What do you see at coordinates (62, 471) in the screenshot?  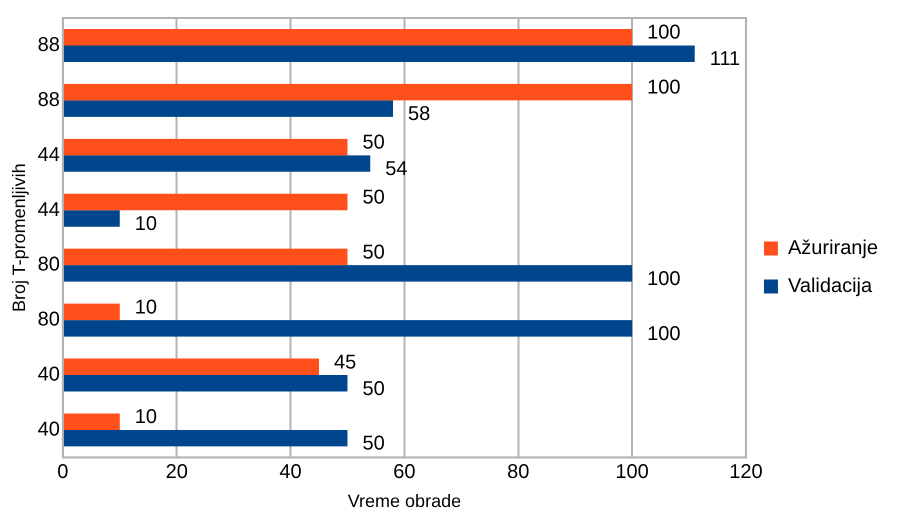 I see `x-tick-label: 0` at bounding box center [62, 471].